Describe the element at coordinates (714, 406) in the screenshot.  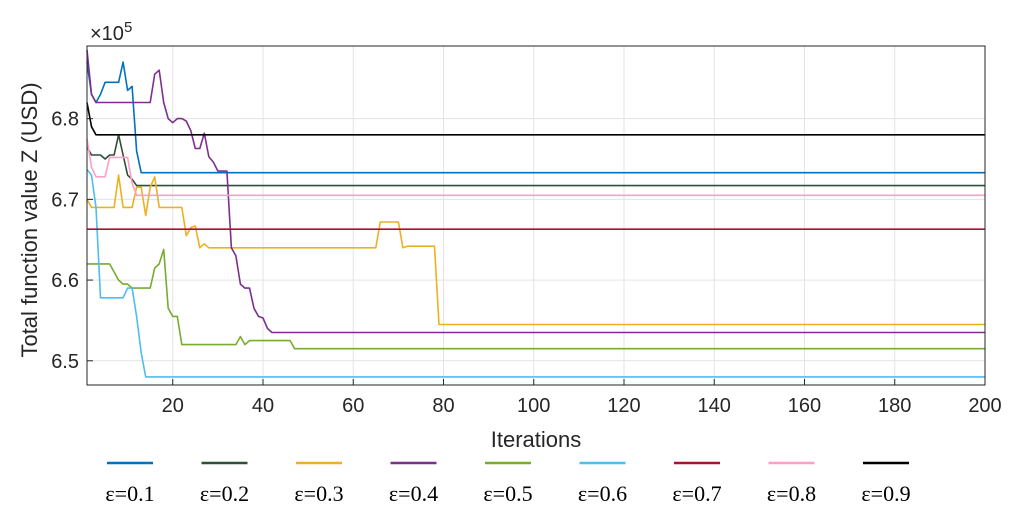
I see `x-tick-label: 140` at that location.